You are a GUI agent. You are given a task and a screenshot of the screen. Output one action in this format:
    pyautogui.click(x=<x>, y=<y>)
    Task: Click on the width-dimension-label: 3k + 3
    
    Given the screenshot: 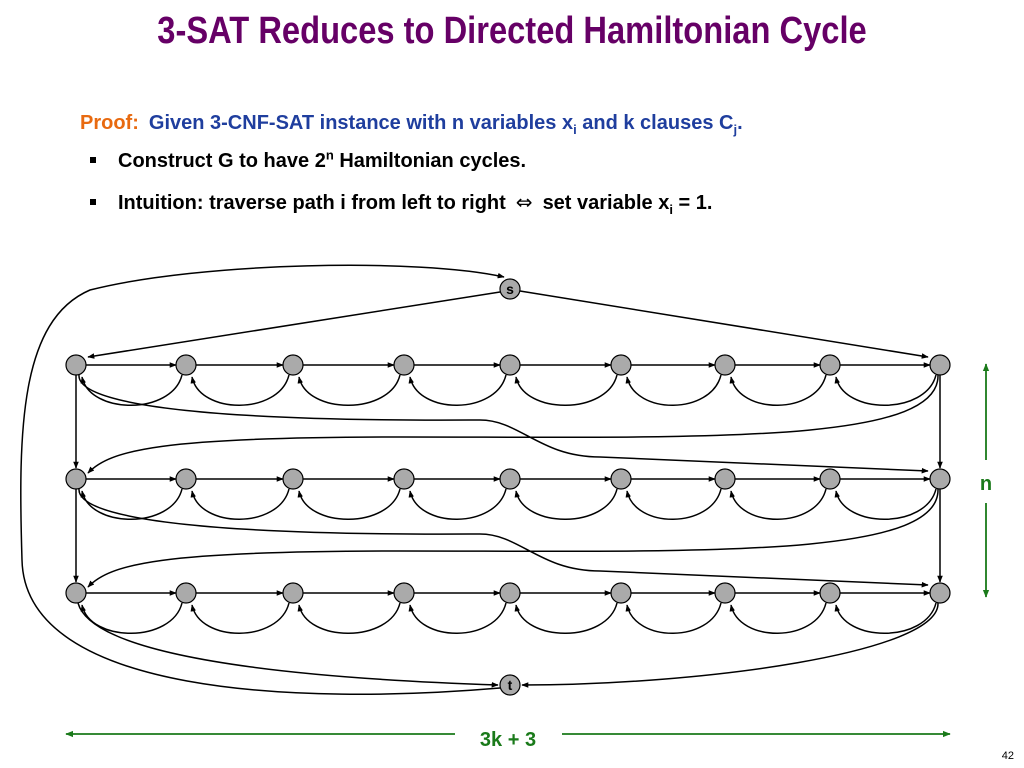 What is the action you would take?
    pyautogui.click(x=508, y=740)
    